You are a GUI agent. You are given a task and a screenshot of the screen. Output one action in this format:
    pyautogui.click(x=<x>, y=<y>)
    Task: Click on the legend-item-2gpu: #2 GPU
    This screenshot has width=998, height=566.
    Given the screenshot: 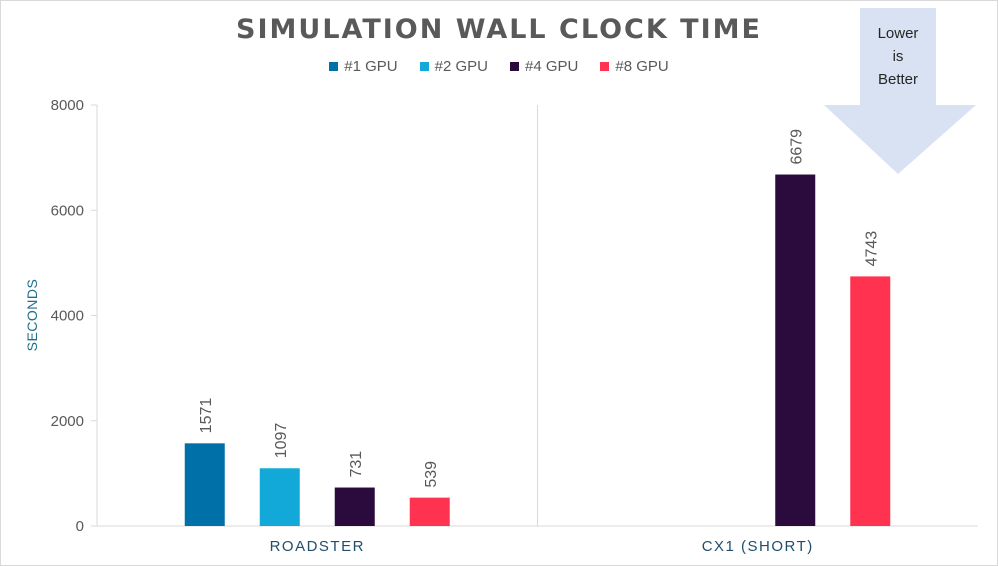 What is the action you would take?
    pyautogui.click(x=453, y=66)
    